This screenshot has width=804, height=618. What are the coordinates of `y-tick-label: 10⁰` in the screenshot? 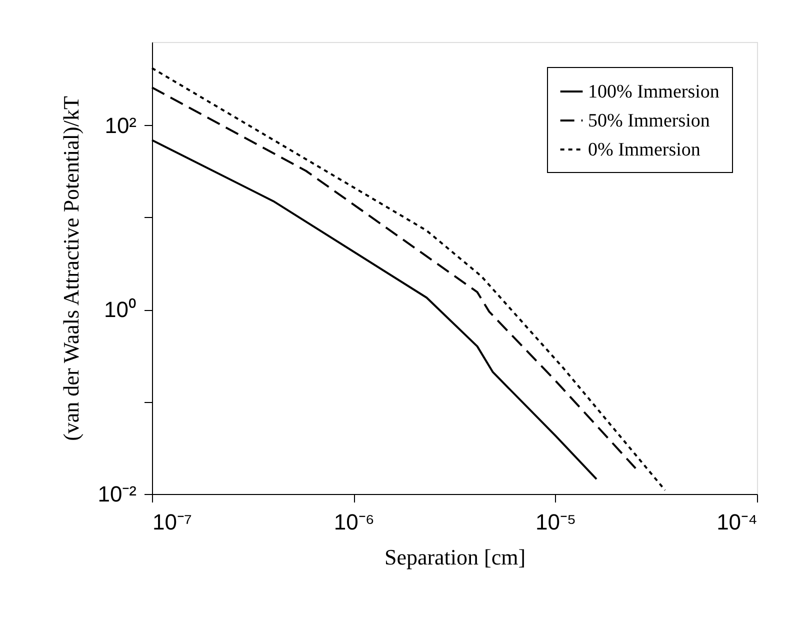 It's located at (120, 309).